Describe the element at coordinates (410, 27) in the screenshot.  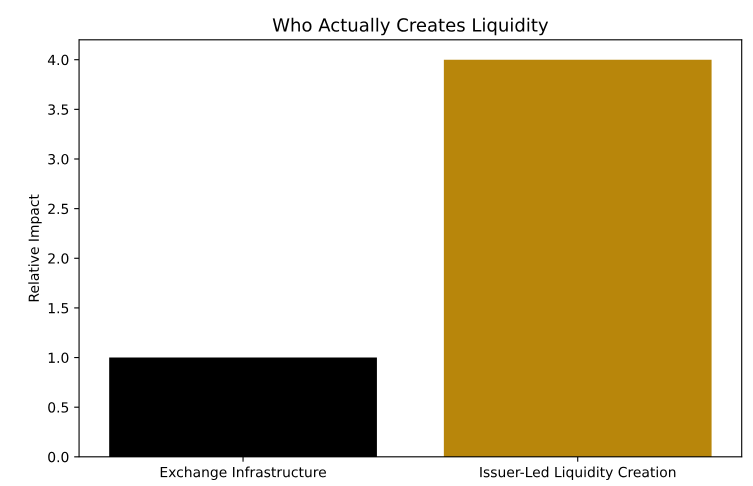
I see `chart-title: Who Actually Creates Liquidity` at that location.